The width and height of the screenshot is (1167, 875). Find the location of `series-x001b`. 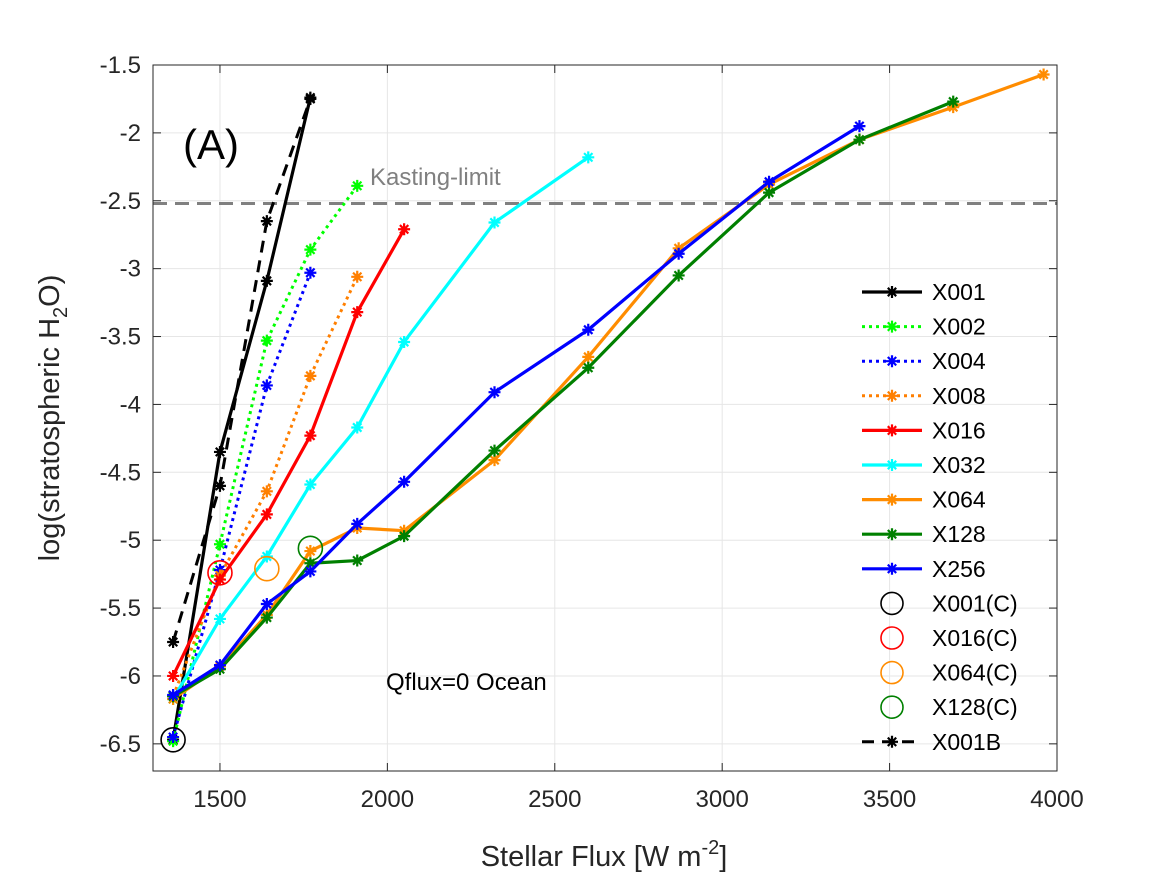

series-x001b is located at coordinates (242, 370).